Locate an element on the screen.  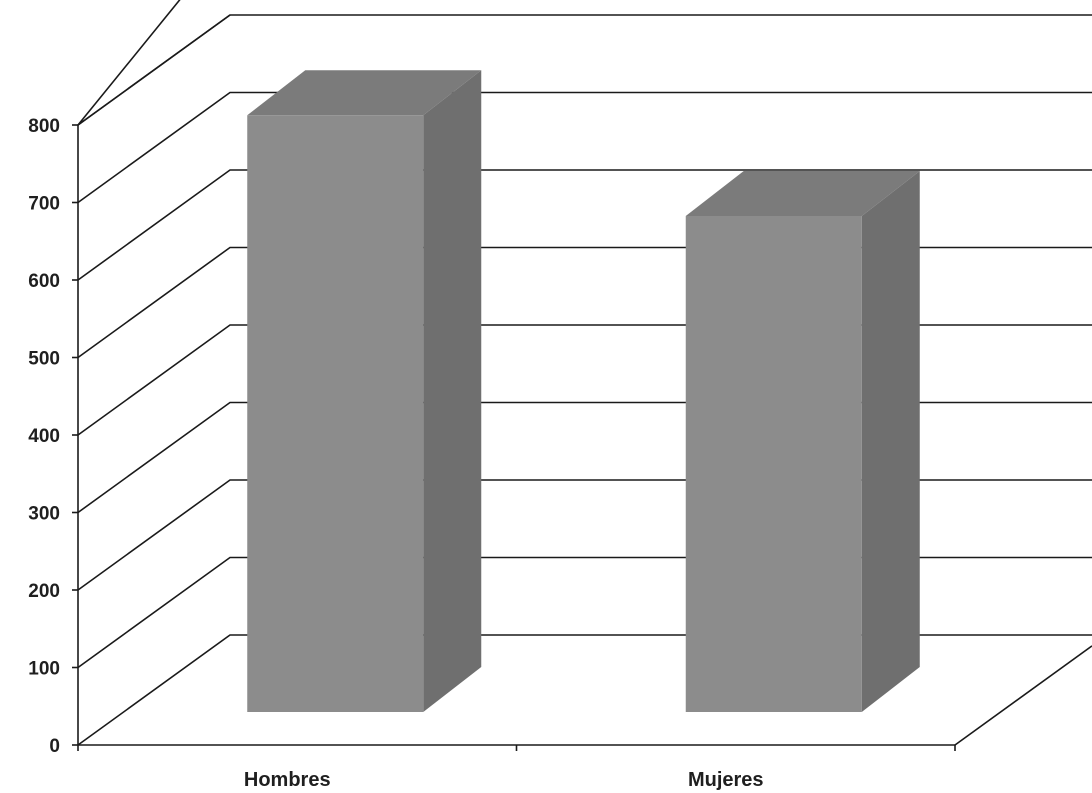
y-tick-label: 700 is located at coordinates (44, 204).